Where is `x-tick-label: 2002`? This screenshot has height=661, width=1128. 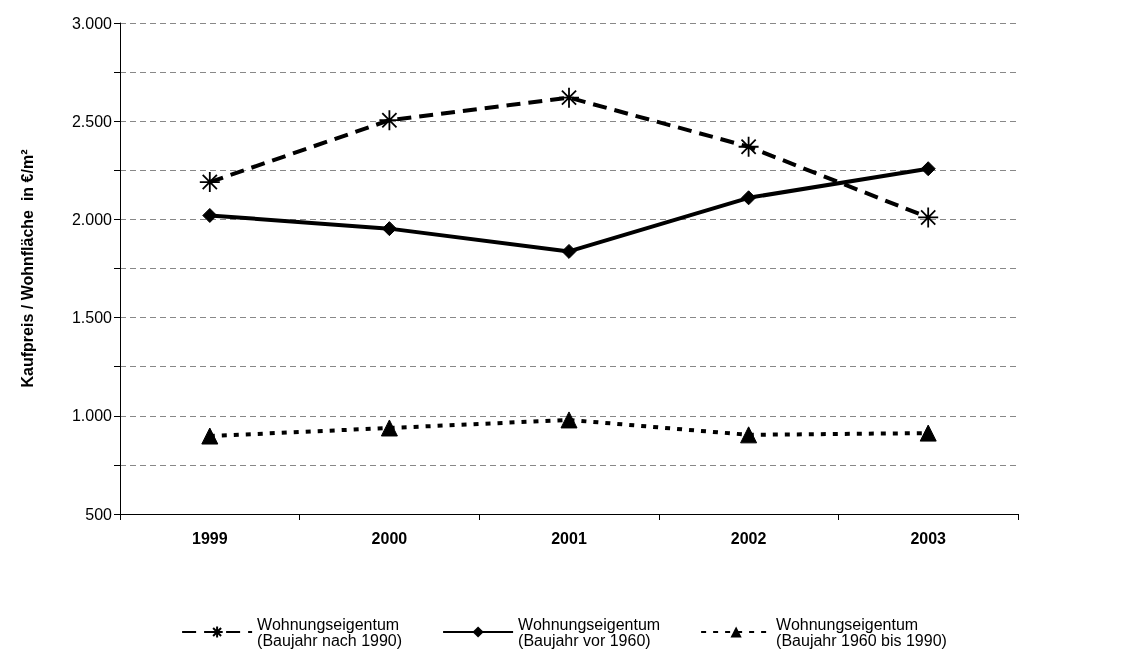
x-tick-label: 2002 is located at coordinates (748, 538).